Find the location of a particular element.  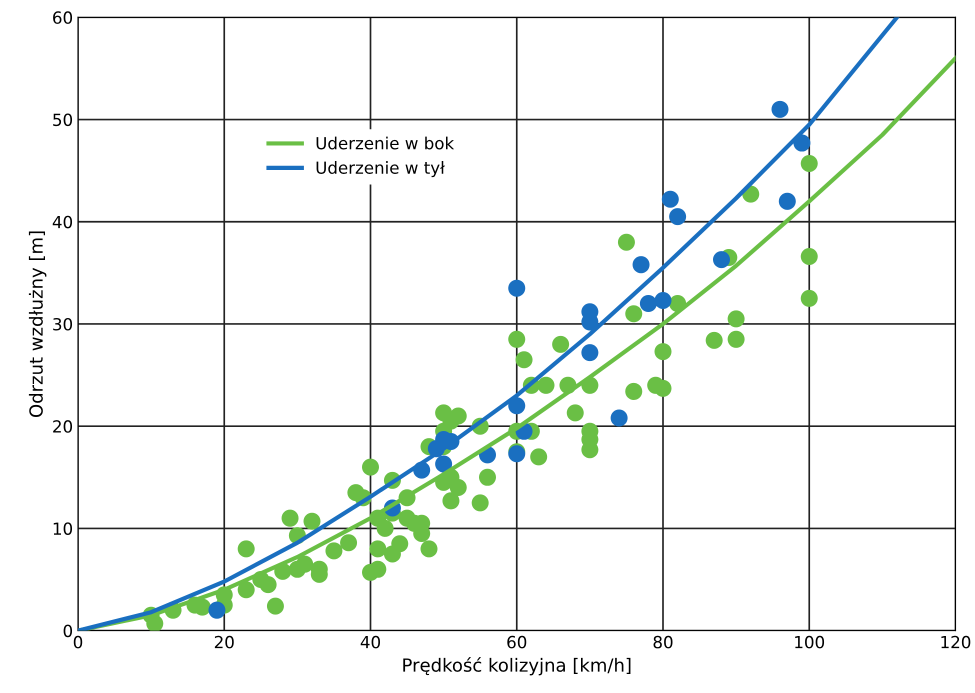

x-tick-label: 20 is located at coordinates (224, 642).